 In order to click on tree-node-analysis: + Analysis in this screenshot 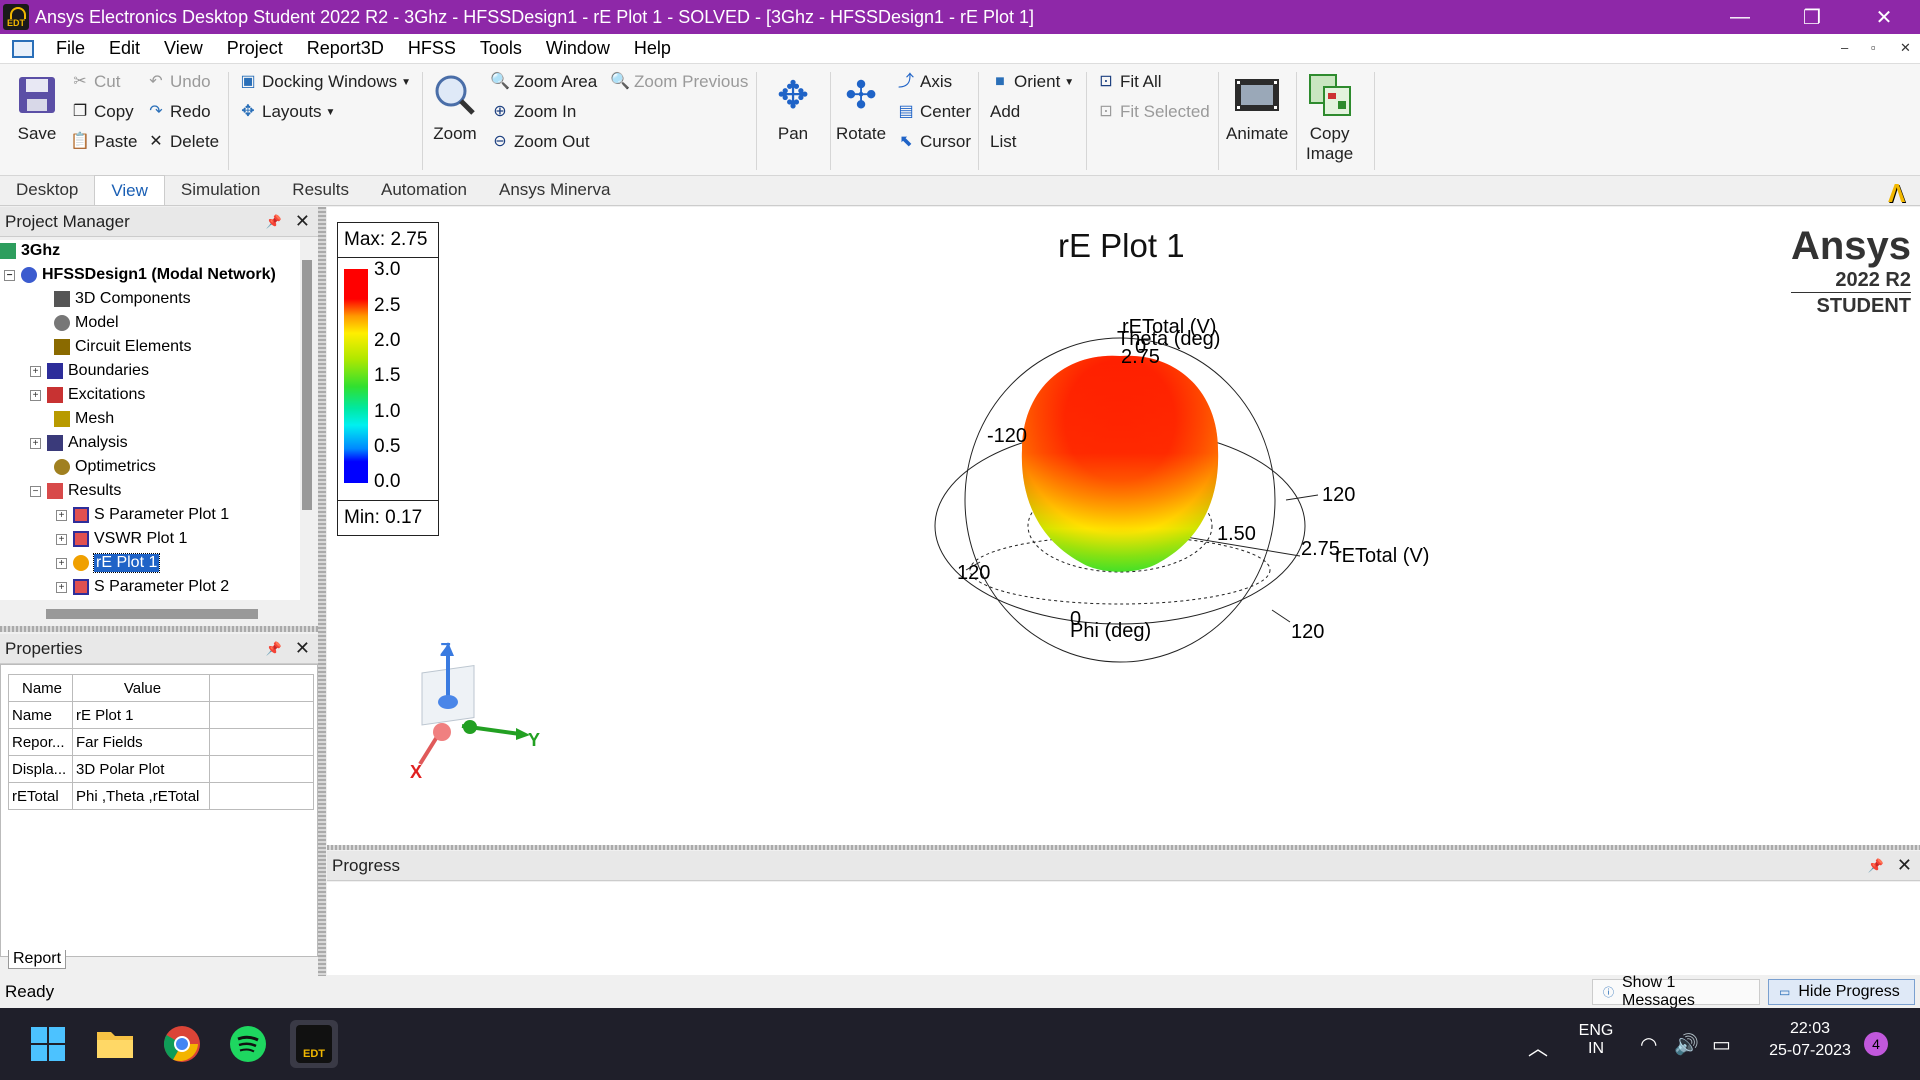, I will do `click(79, 443)`.